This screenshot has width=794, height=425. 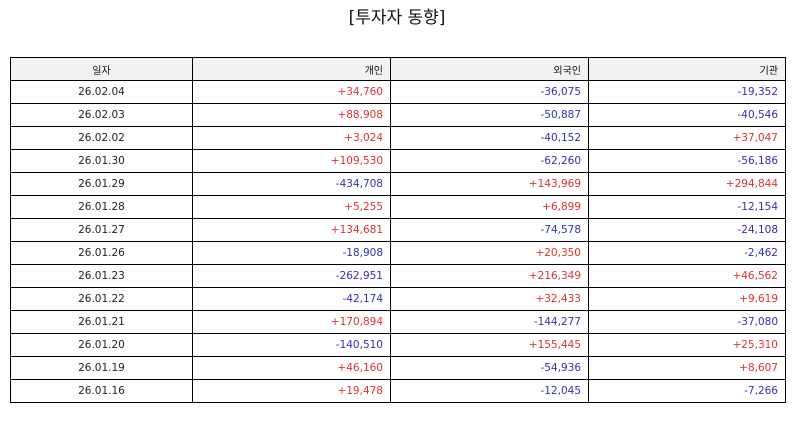 What do you see at coordinates (489, 69) in the screenshot?
I see `column-header-foreign: 외국인` at bounding box center [489, 69].